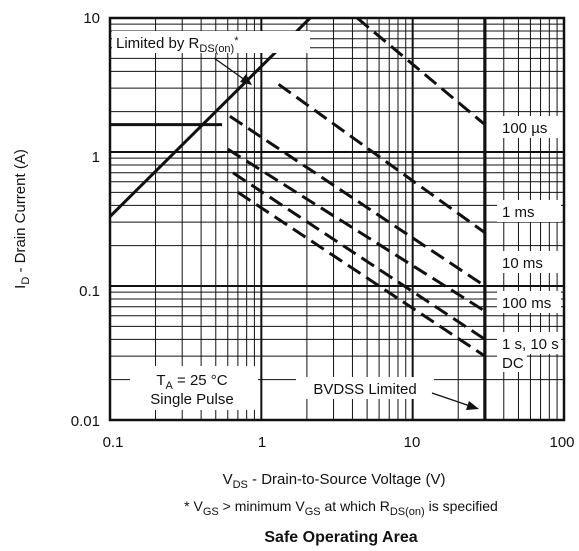 The width and height of the screenshot is (579, 551). I want to click on series-label: 1 s, 10 s, so click(530, 344).